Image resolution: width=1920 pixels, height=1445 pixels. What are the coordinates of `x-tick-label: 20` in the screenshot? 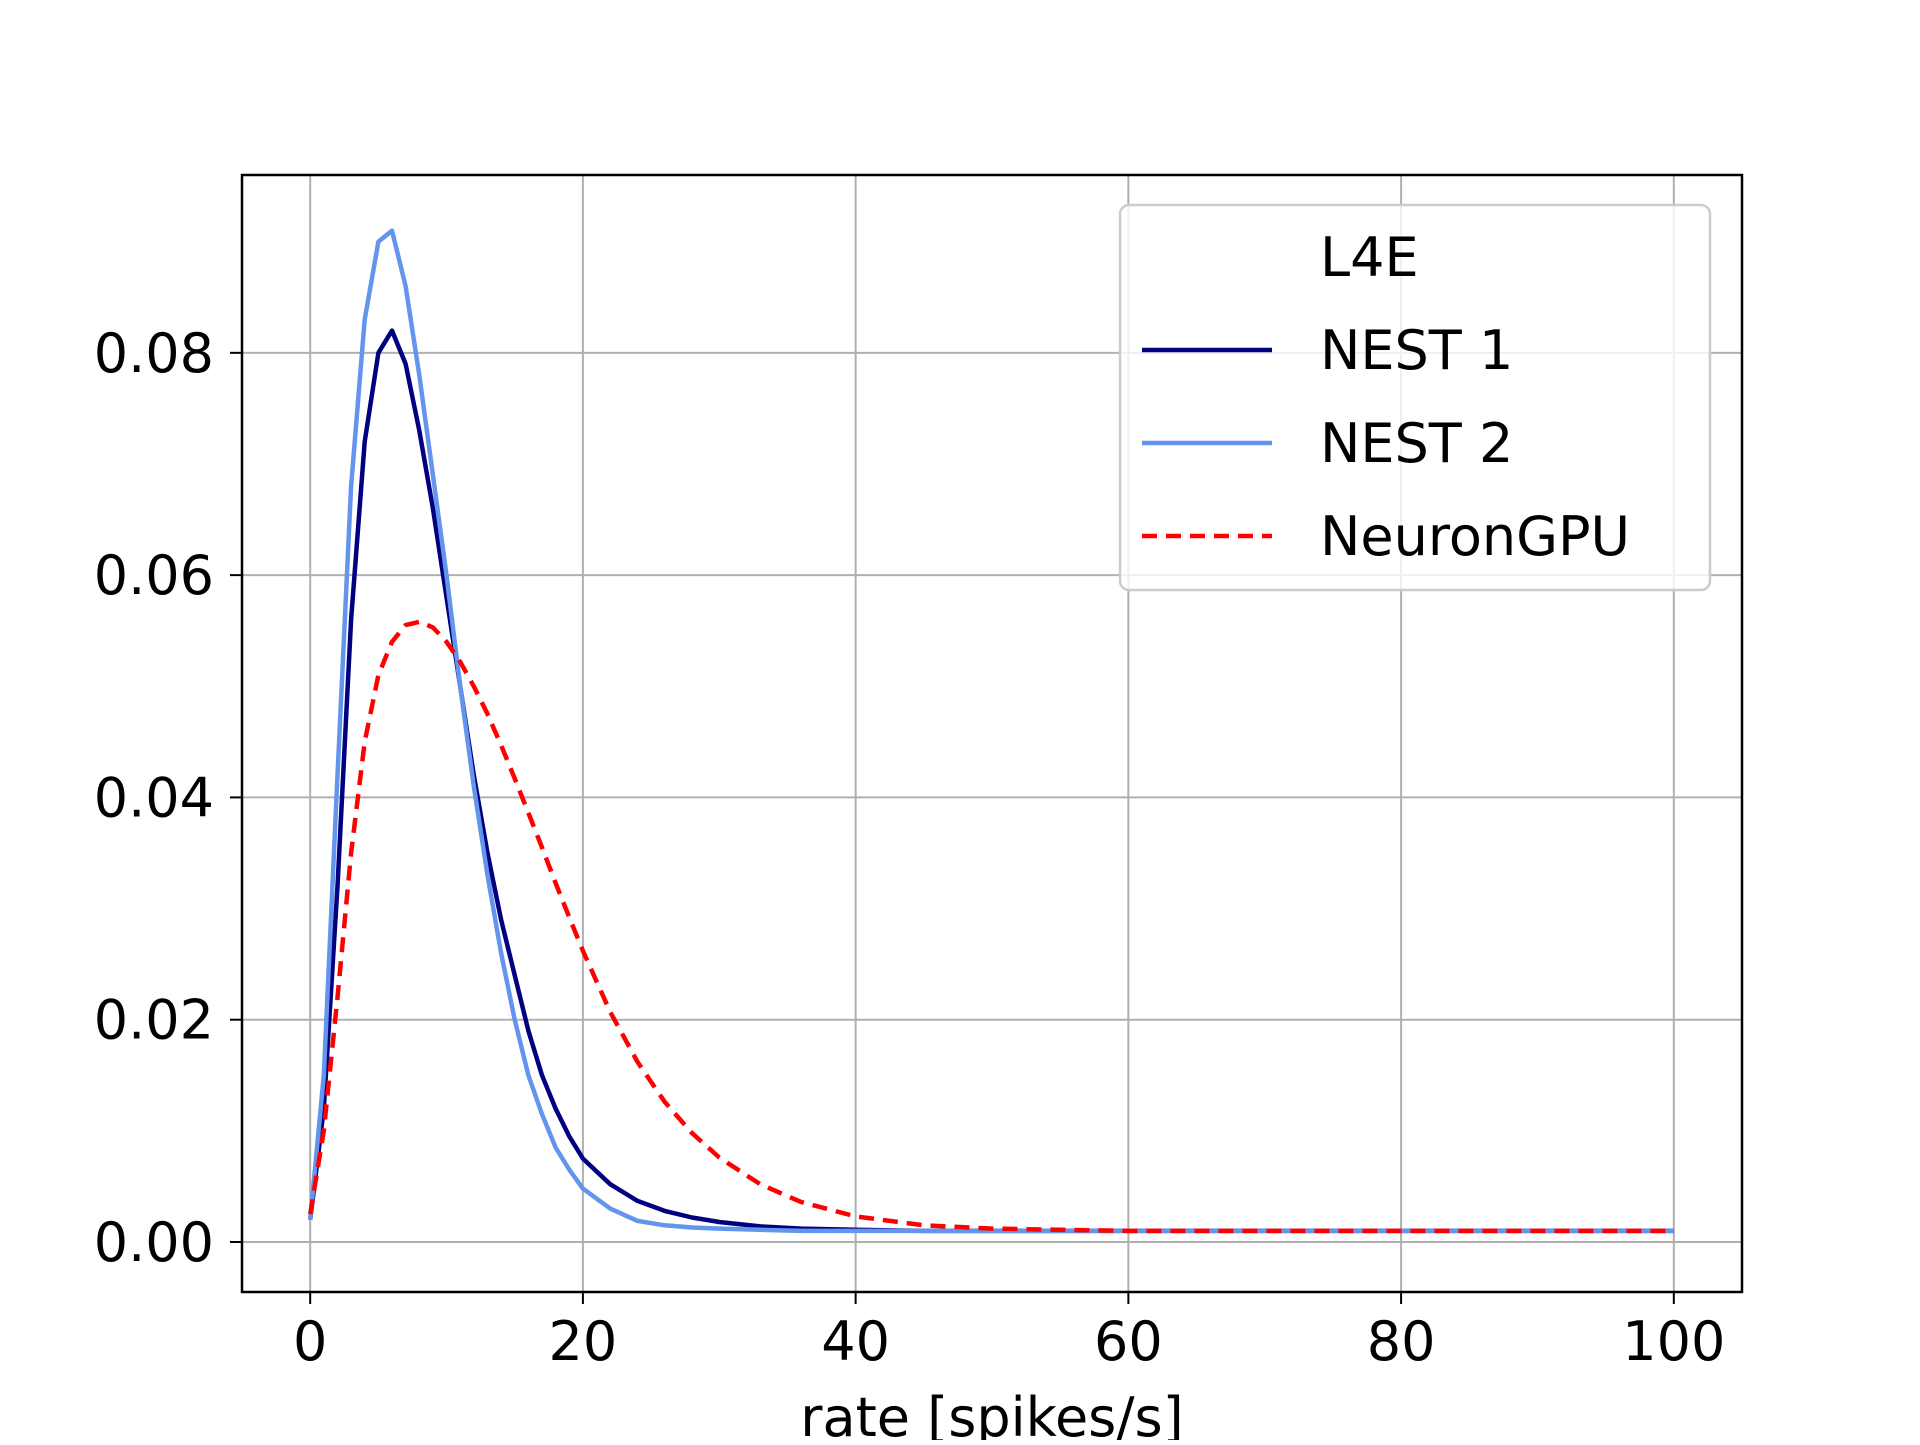 It's located at (583, 1341).